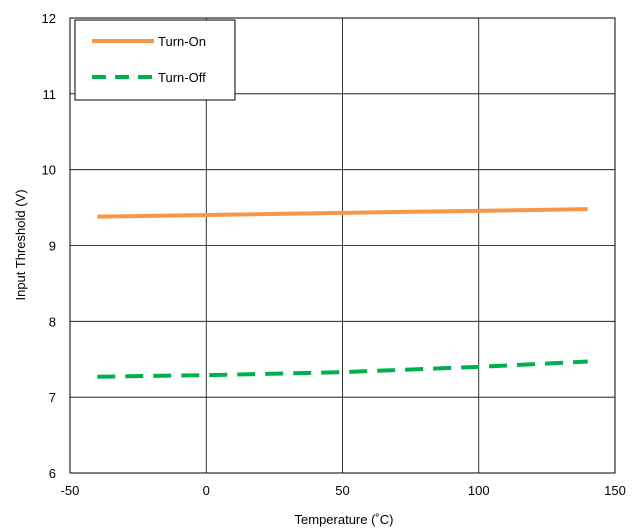 This screenshot has height=531, width=642. What do you see at coordinates (182, 41) in the screenshot?
I see `legend-label-turn-on: Turn-On` at bounding box center [182, 41].